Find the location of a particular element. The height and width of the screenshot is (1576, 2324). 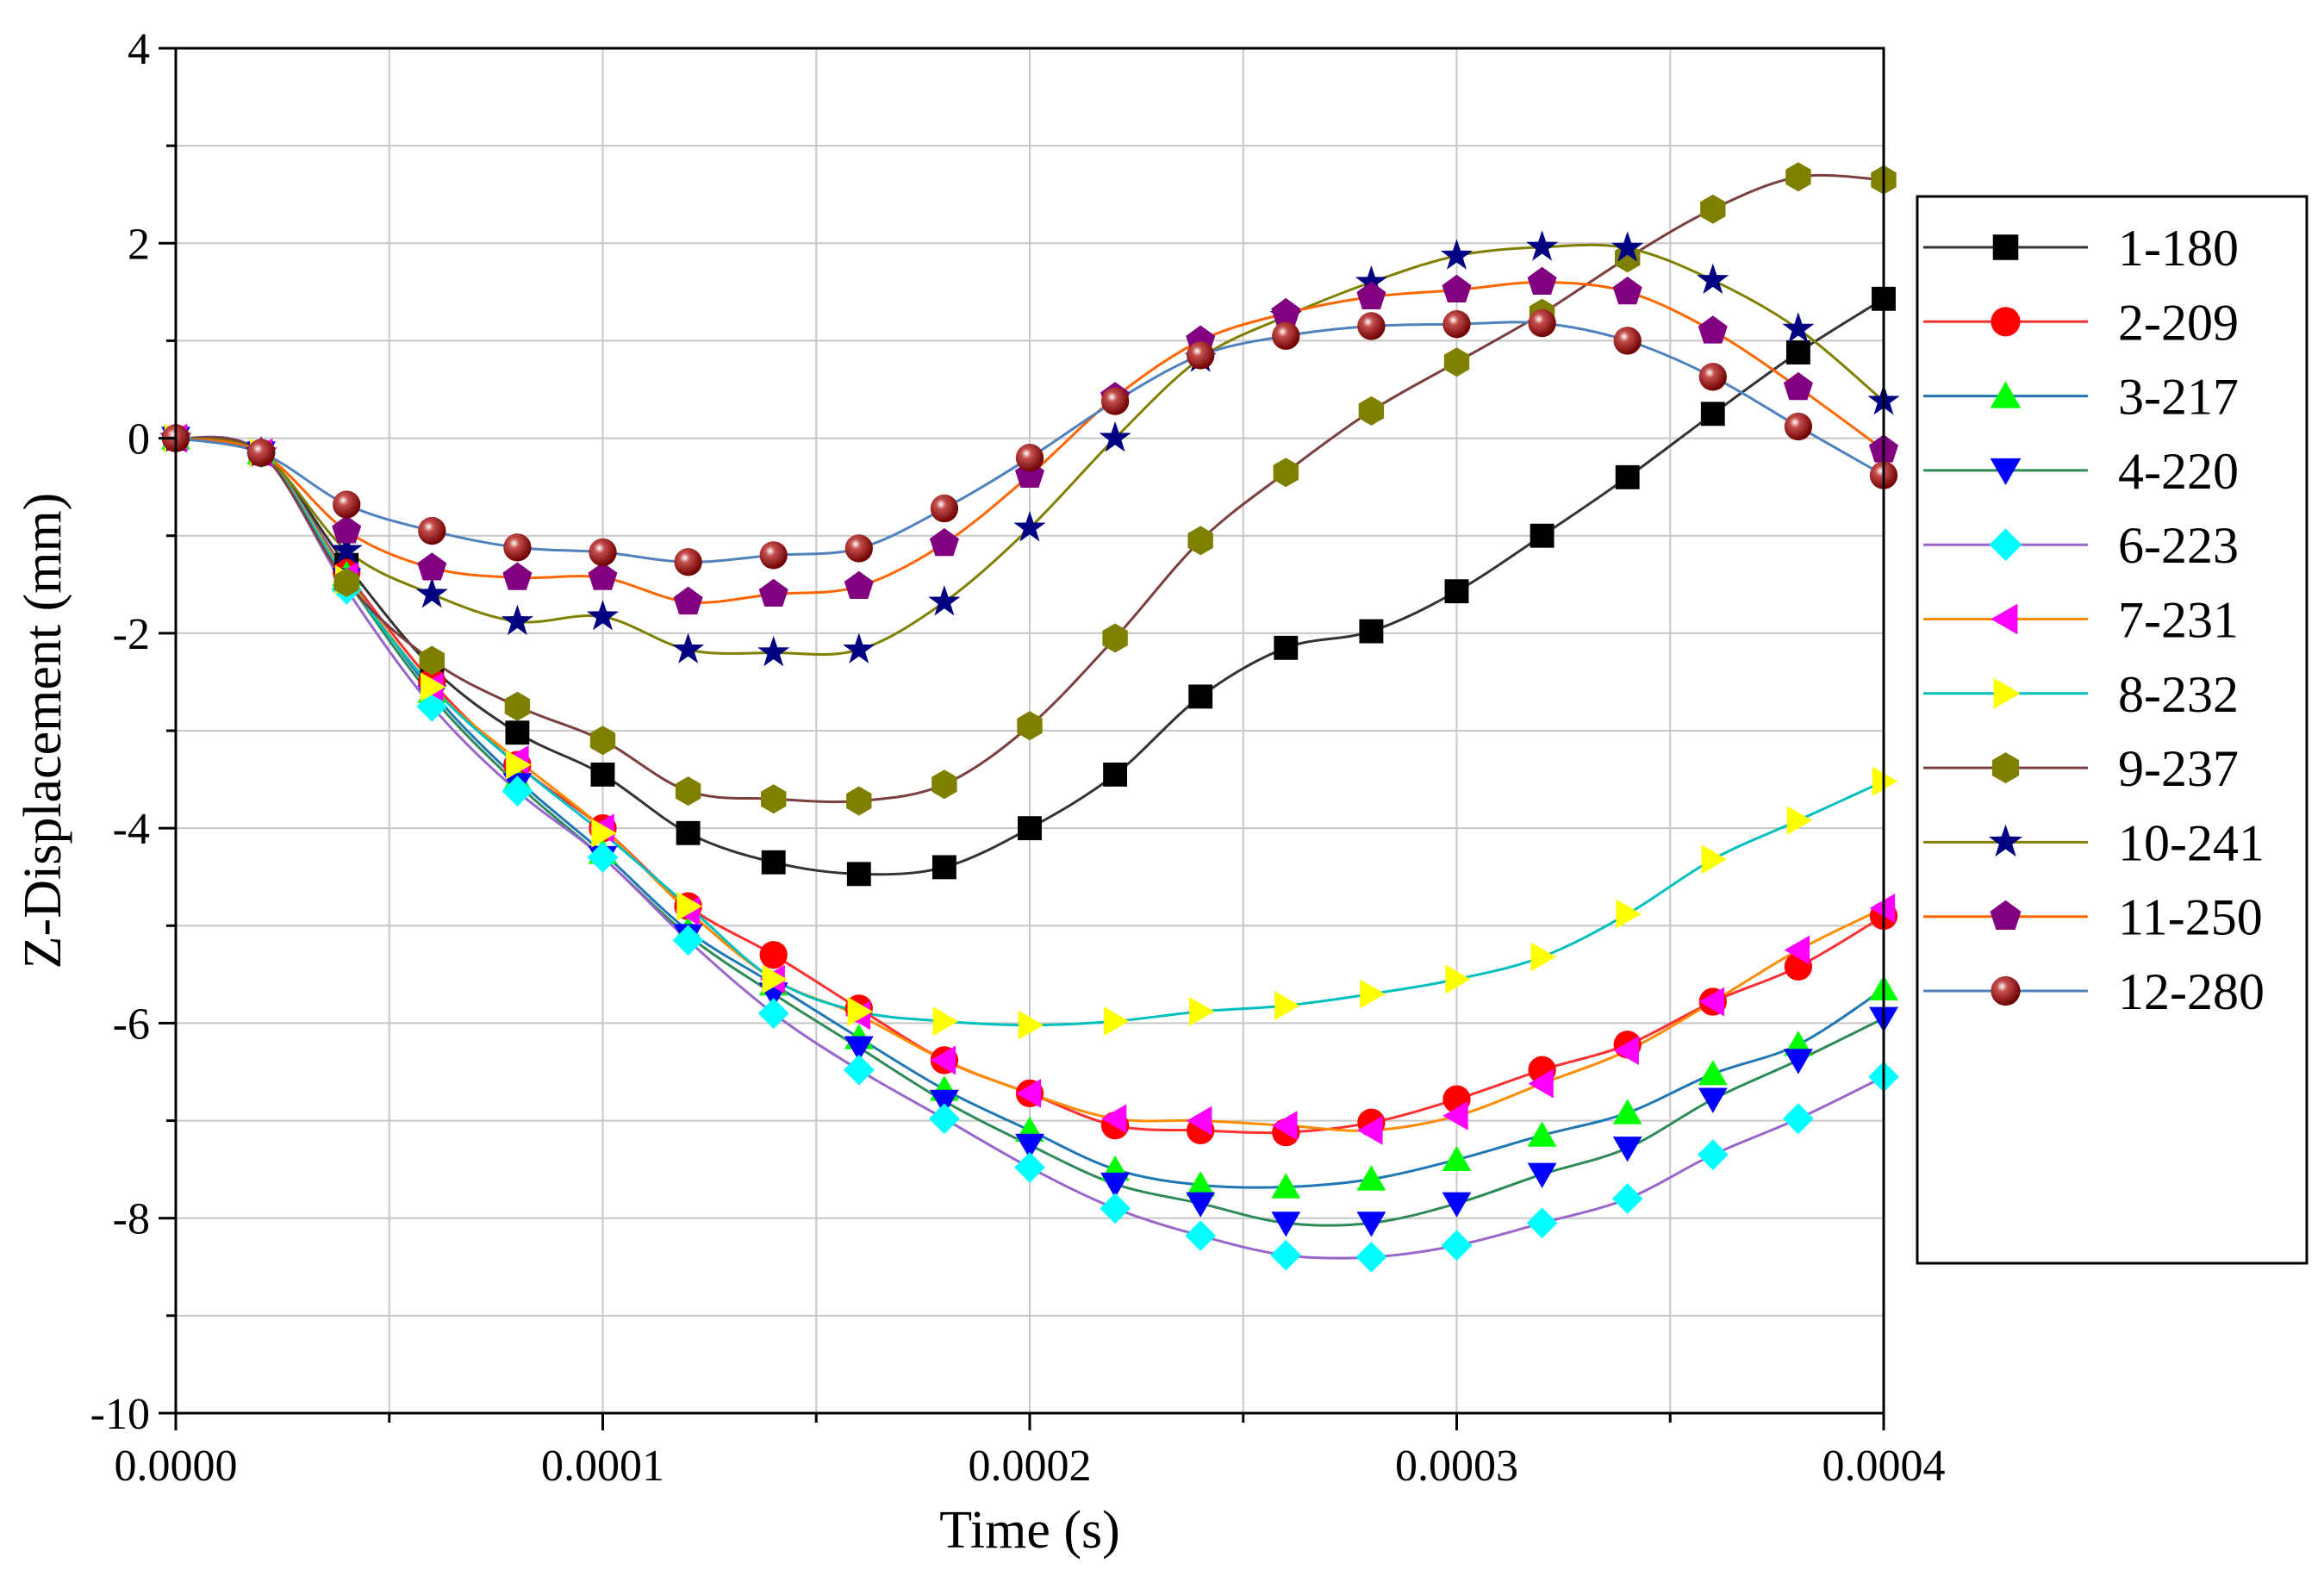

x-axis-label: Time (s) is located at coordinates (1030, 1530).